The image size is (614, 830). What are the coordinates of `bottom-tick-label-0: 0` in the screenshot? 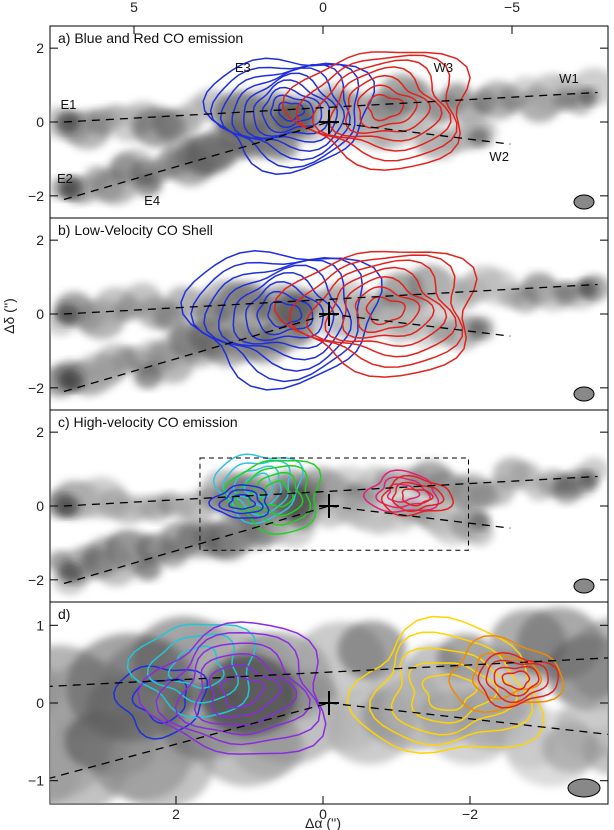 It's located at (323, 814).